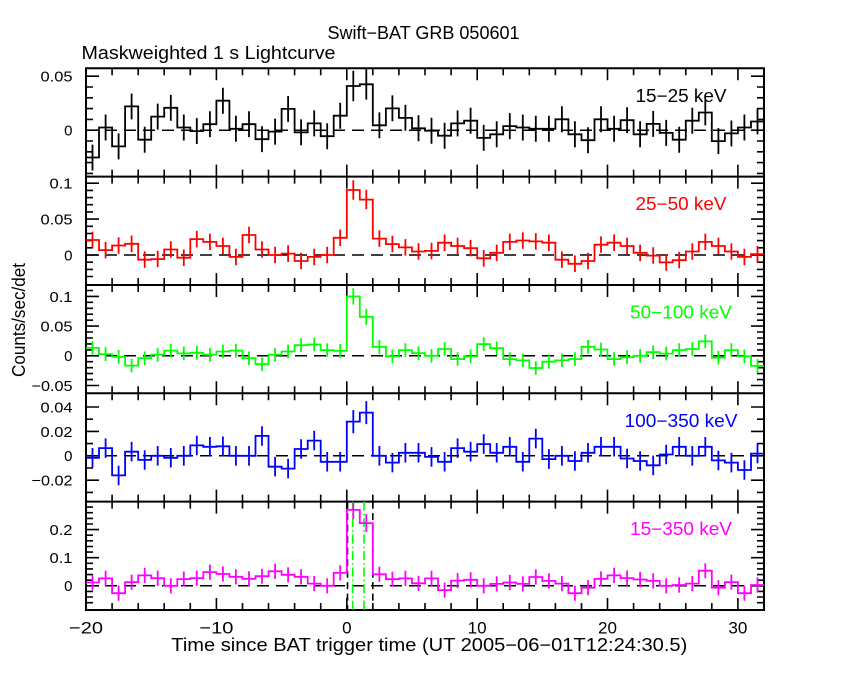  I want to click on svg-text: Counts/sec/det, so click(19, 320).